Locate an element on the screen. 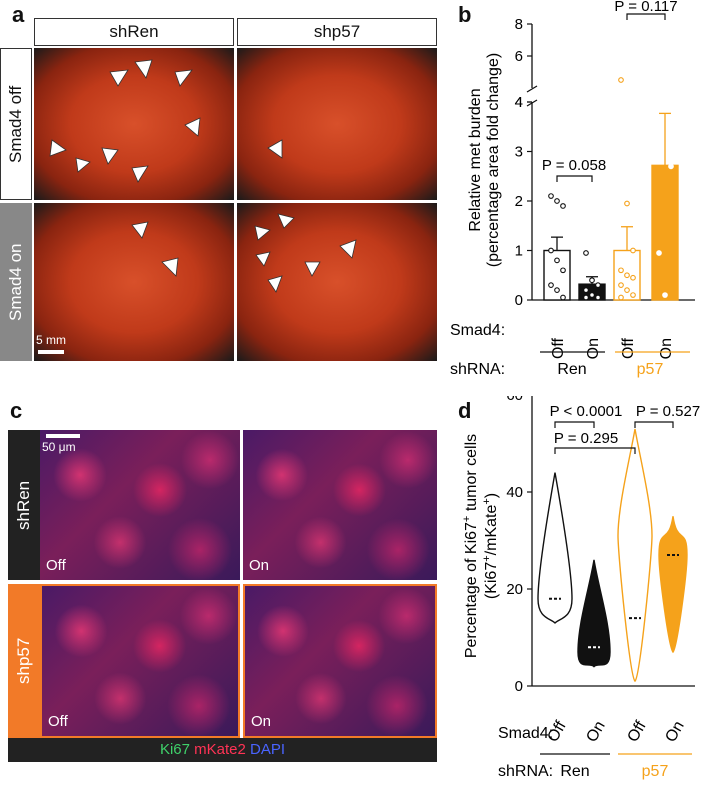 The height and width of the screenshot is (792, 705). b-ylabel-line2: (percentage area fold change) is located at coordinates (493, 160).